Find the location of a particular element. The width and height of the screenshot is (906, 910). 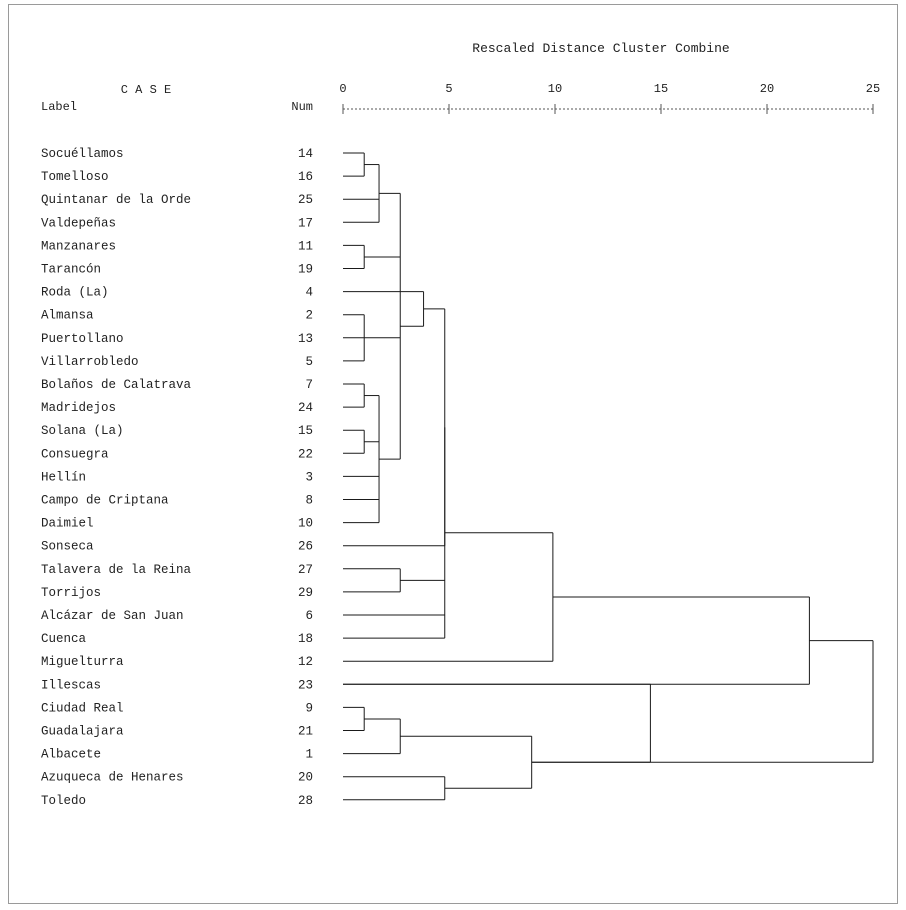

case-number: 10 is located at coordinates (305, 524).